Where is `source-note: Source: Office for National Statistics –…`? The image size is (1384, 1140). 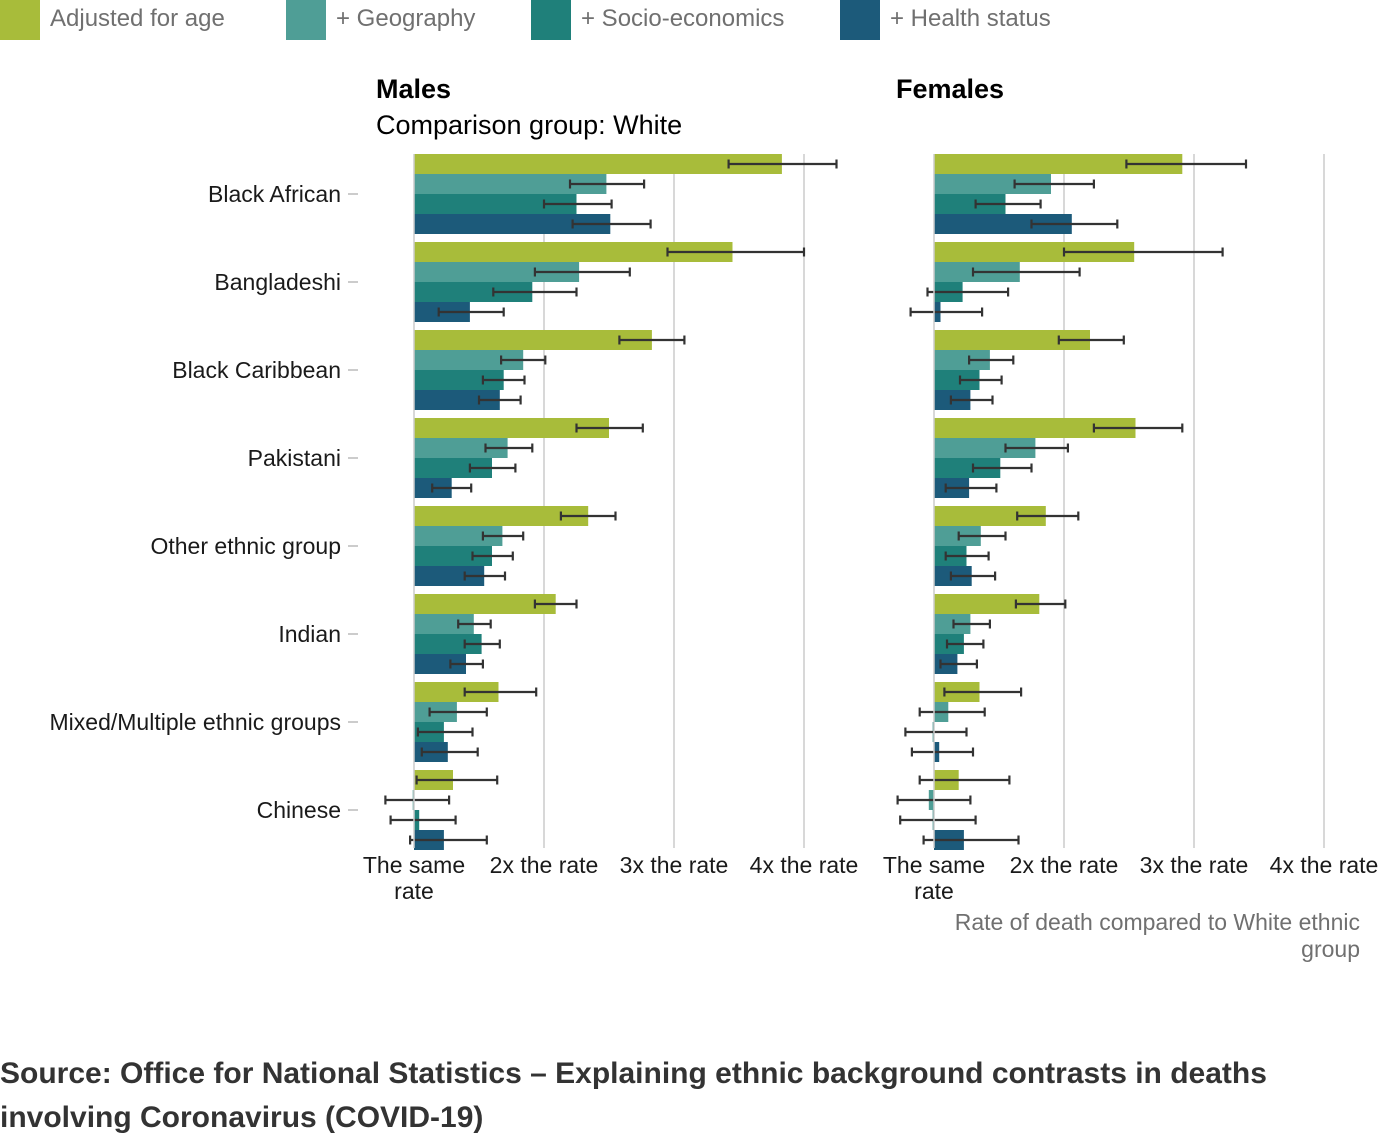 source-note: Source: Office for National Statistics –… is located at coordinates (633, 1095).